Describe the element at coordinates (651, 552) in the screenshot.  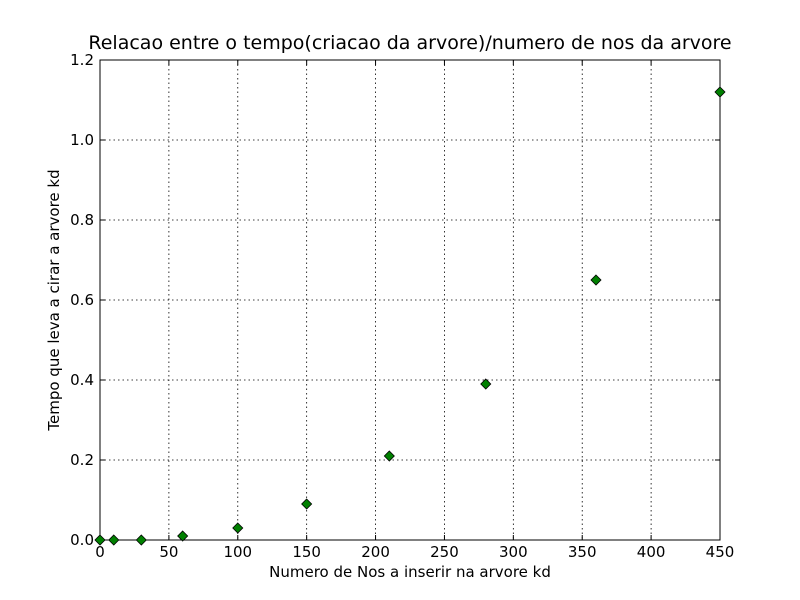
I see `x-tick-label: 400` at that location.